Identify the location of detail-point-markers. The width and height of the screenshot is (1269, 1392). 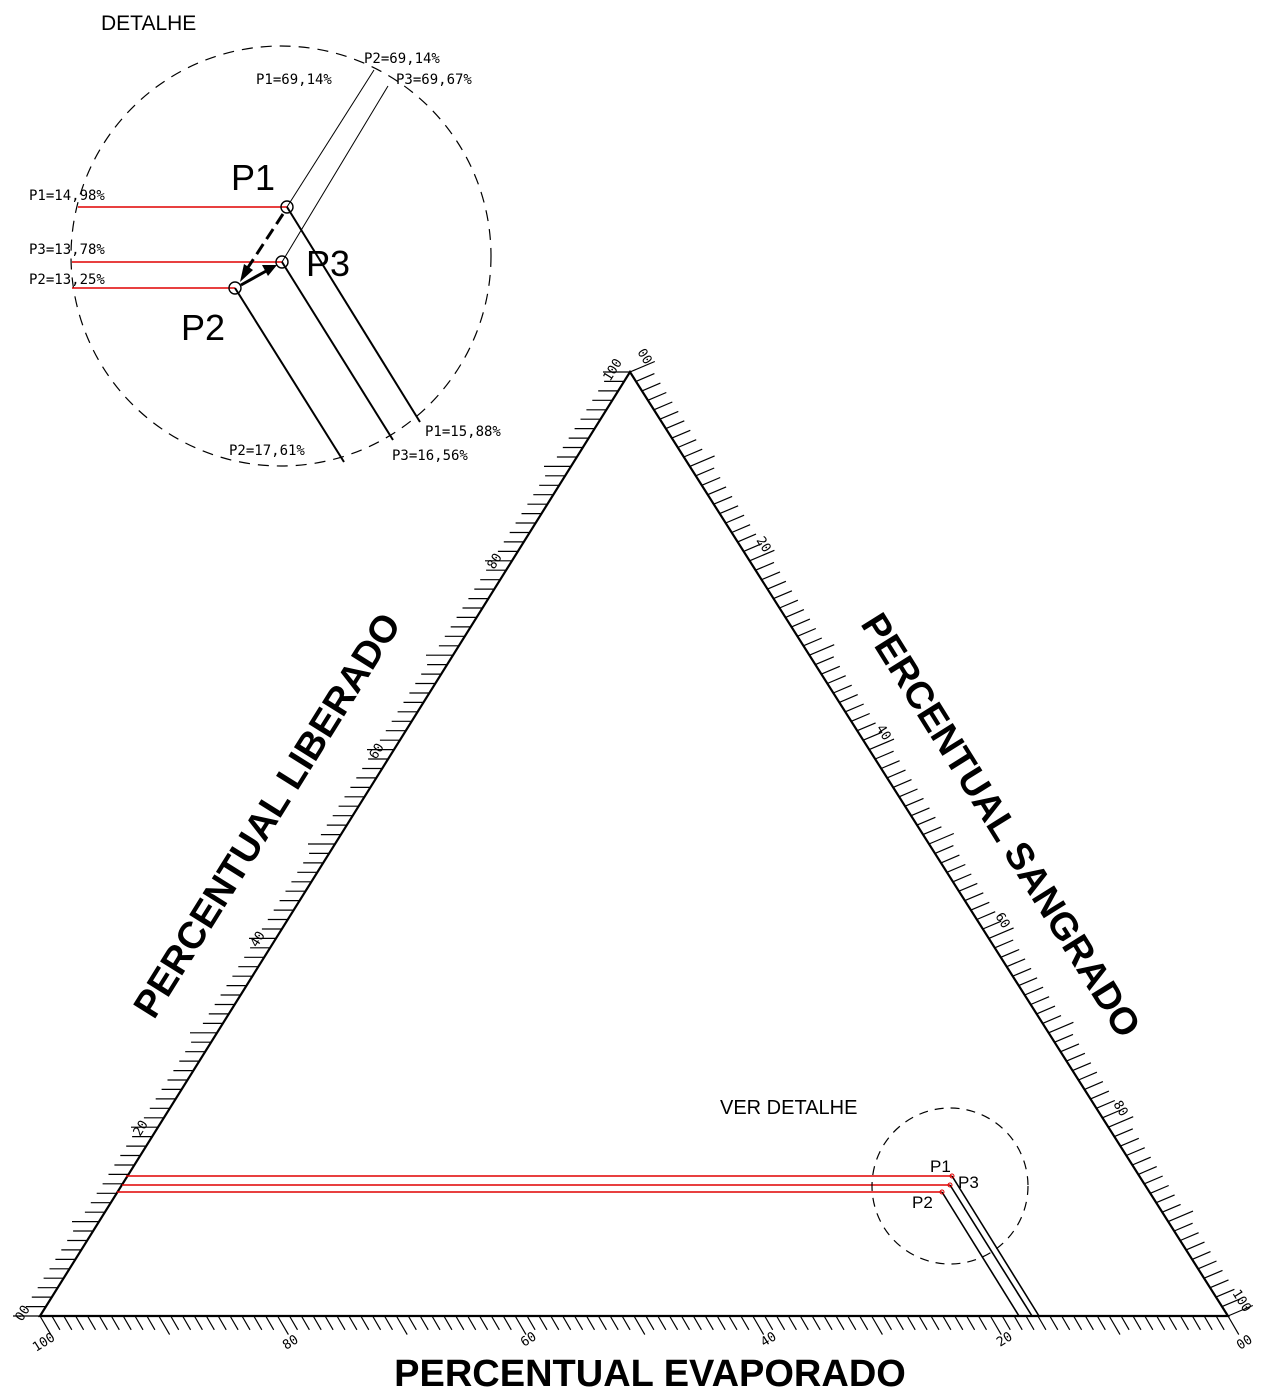
(261, 247).